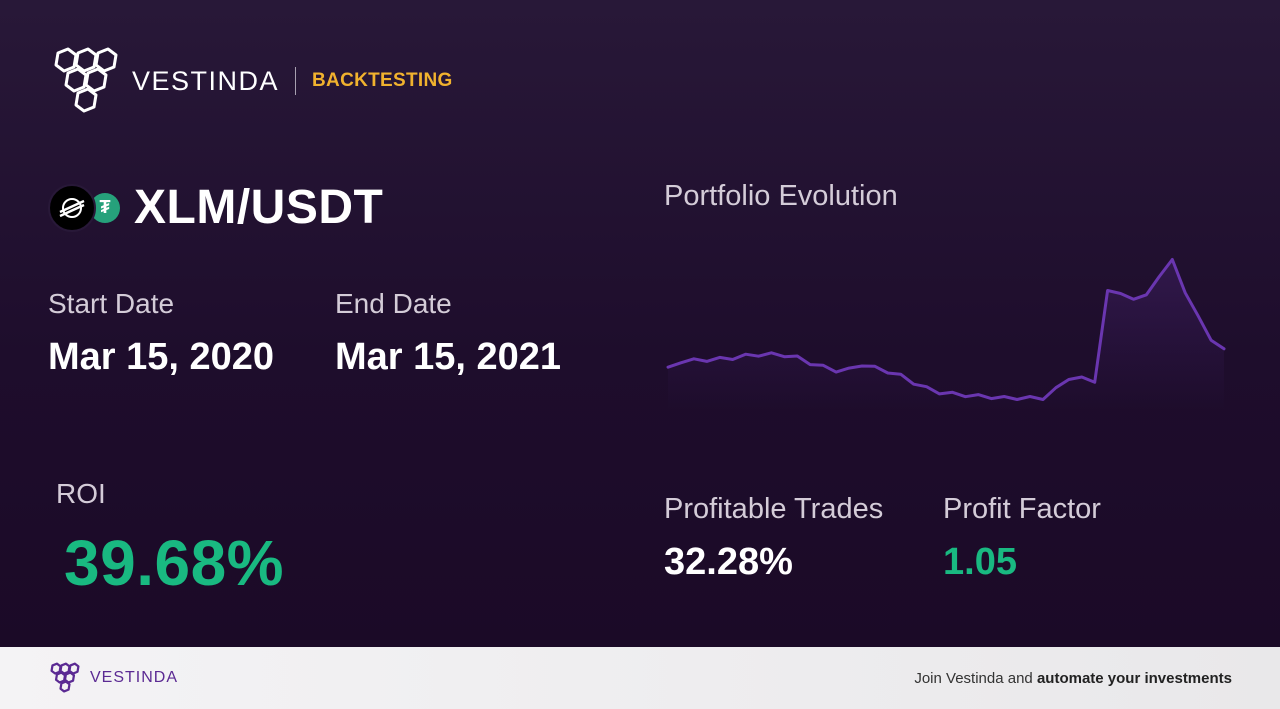 The image size is (1280, 709). I want to click on footer-cta-prefix: Join Vestinda and, so click(973, 678).